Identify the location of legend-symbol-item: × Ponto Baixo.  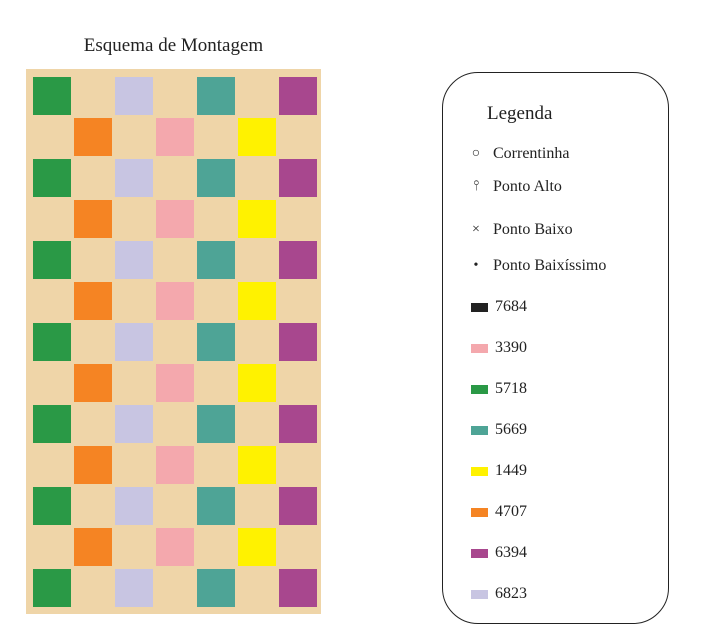
(520, 230).